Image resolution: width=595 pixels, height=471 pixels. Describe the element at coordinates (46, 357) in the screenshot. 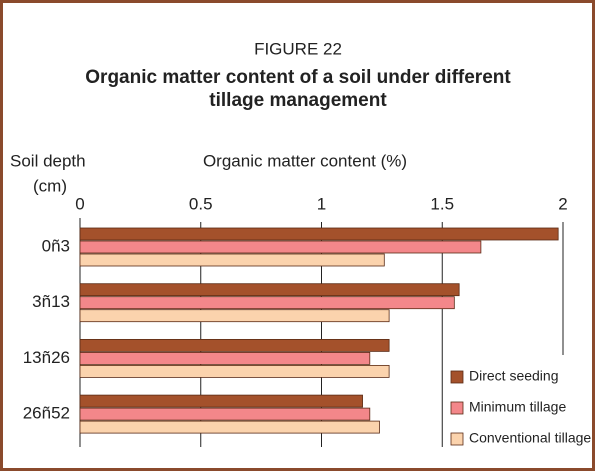

I see `y-tick-label: 13ñ26` at that location.